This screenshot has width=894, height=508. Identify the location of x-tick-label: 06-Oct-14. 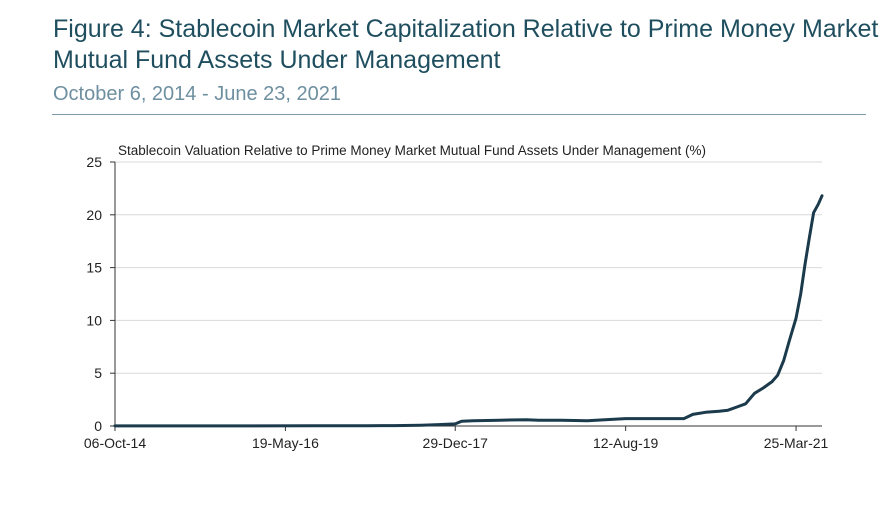
(115, 443).